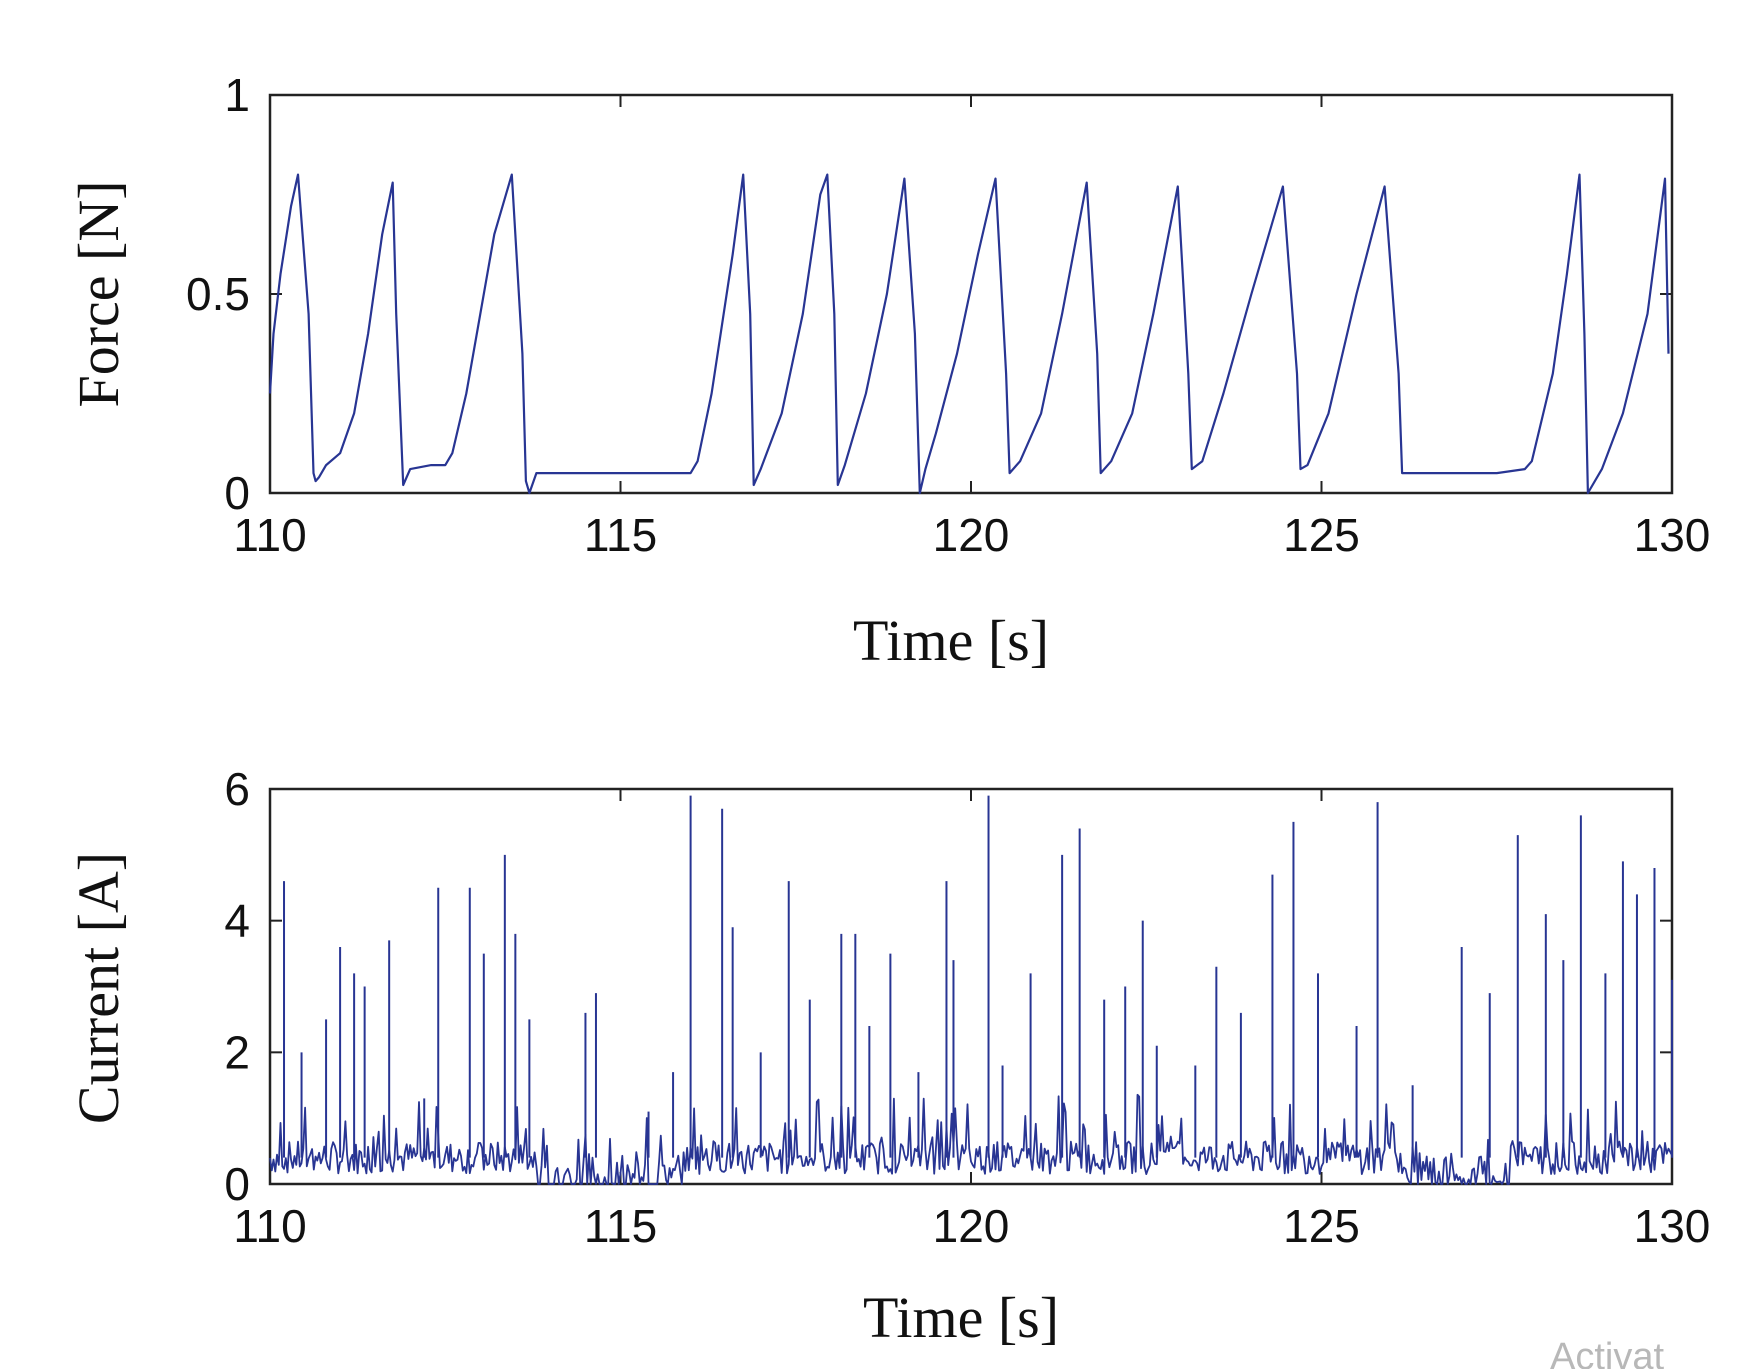 This screenshot has height=1369, width=1759. What do you see at coordinates (1321, 1226) in the screenshot?
I see `current-xtick-label: 125` at bounding box center [1321, 1226].